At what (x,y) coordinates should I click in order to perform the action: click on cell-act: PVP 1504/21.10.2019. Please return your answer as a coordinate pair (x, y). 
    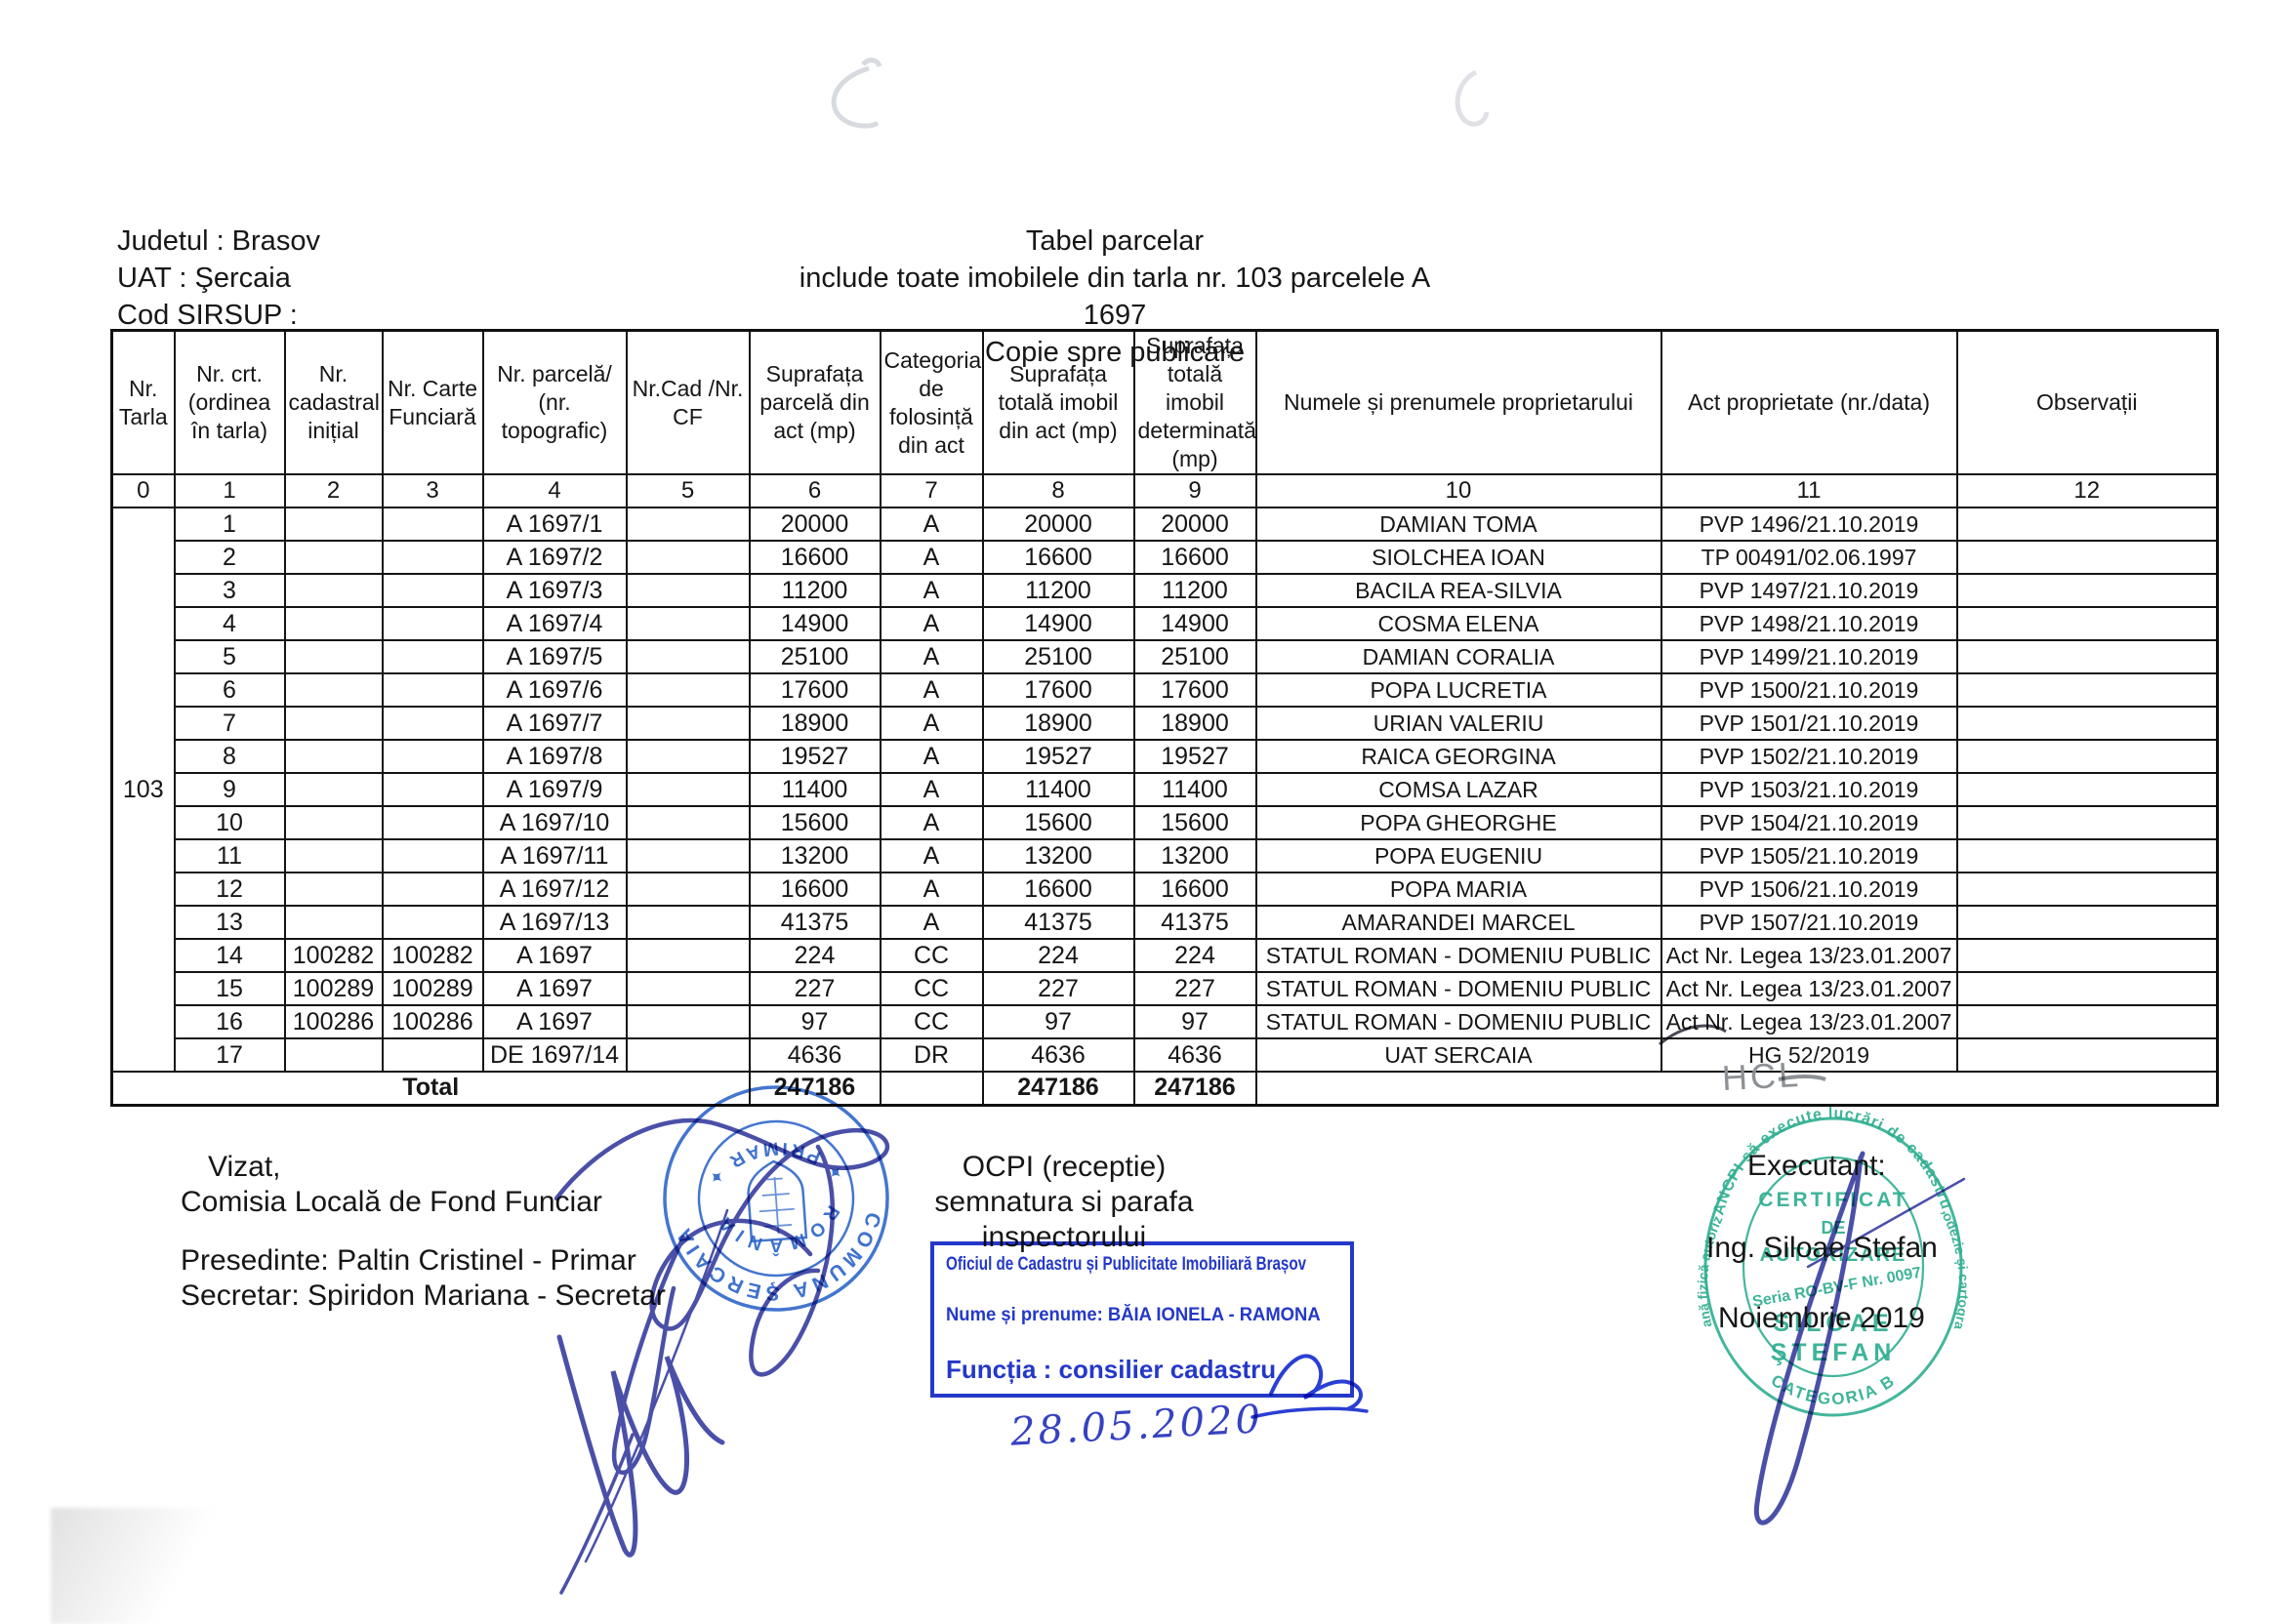
    Looking at the image, I should click on (1809, 822).